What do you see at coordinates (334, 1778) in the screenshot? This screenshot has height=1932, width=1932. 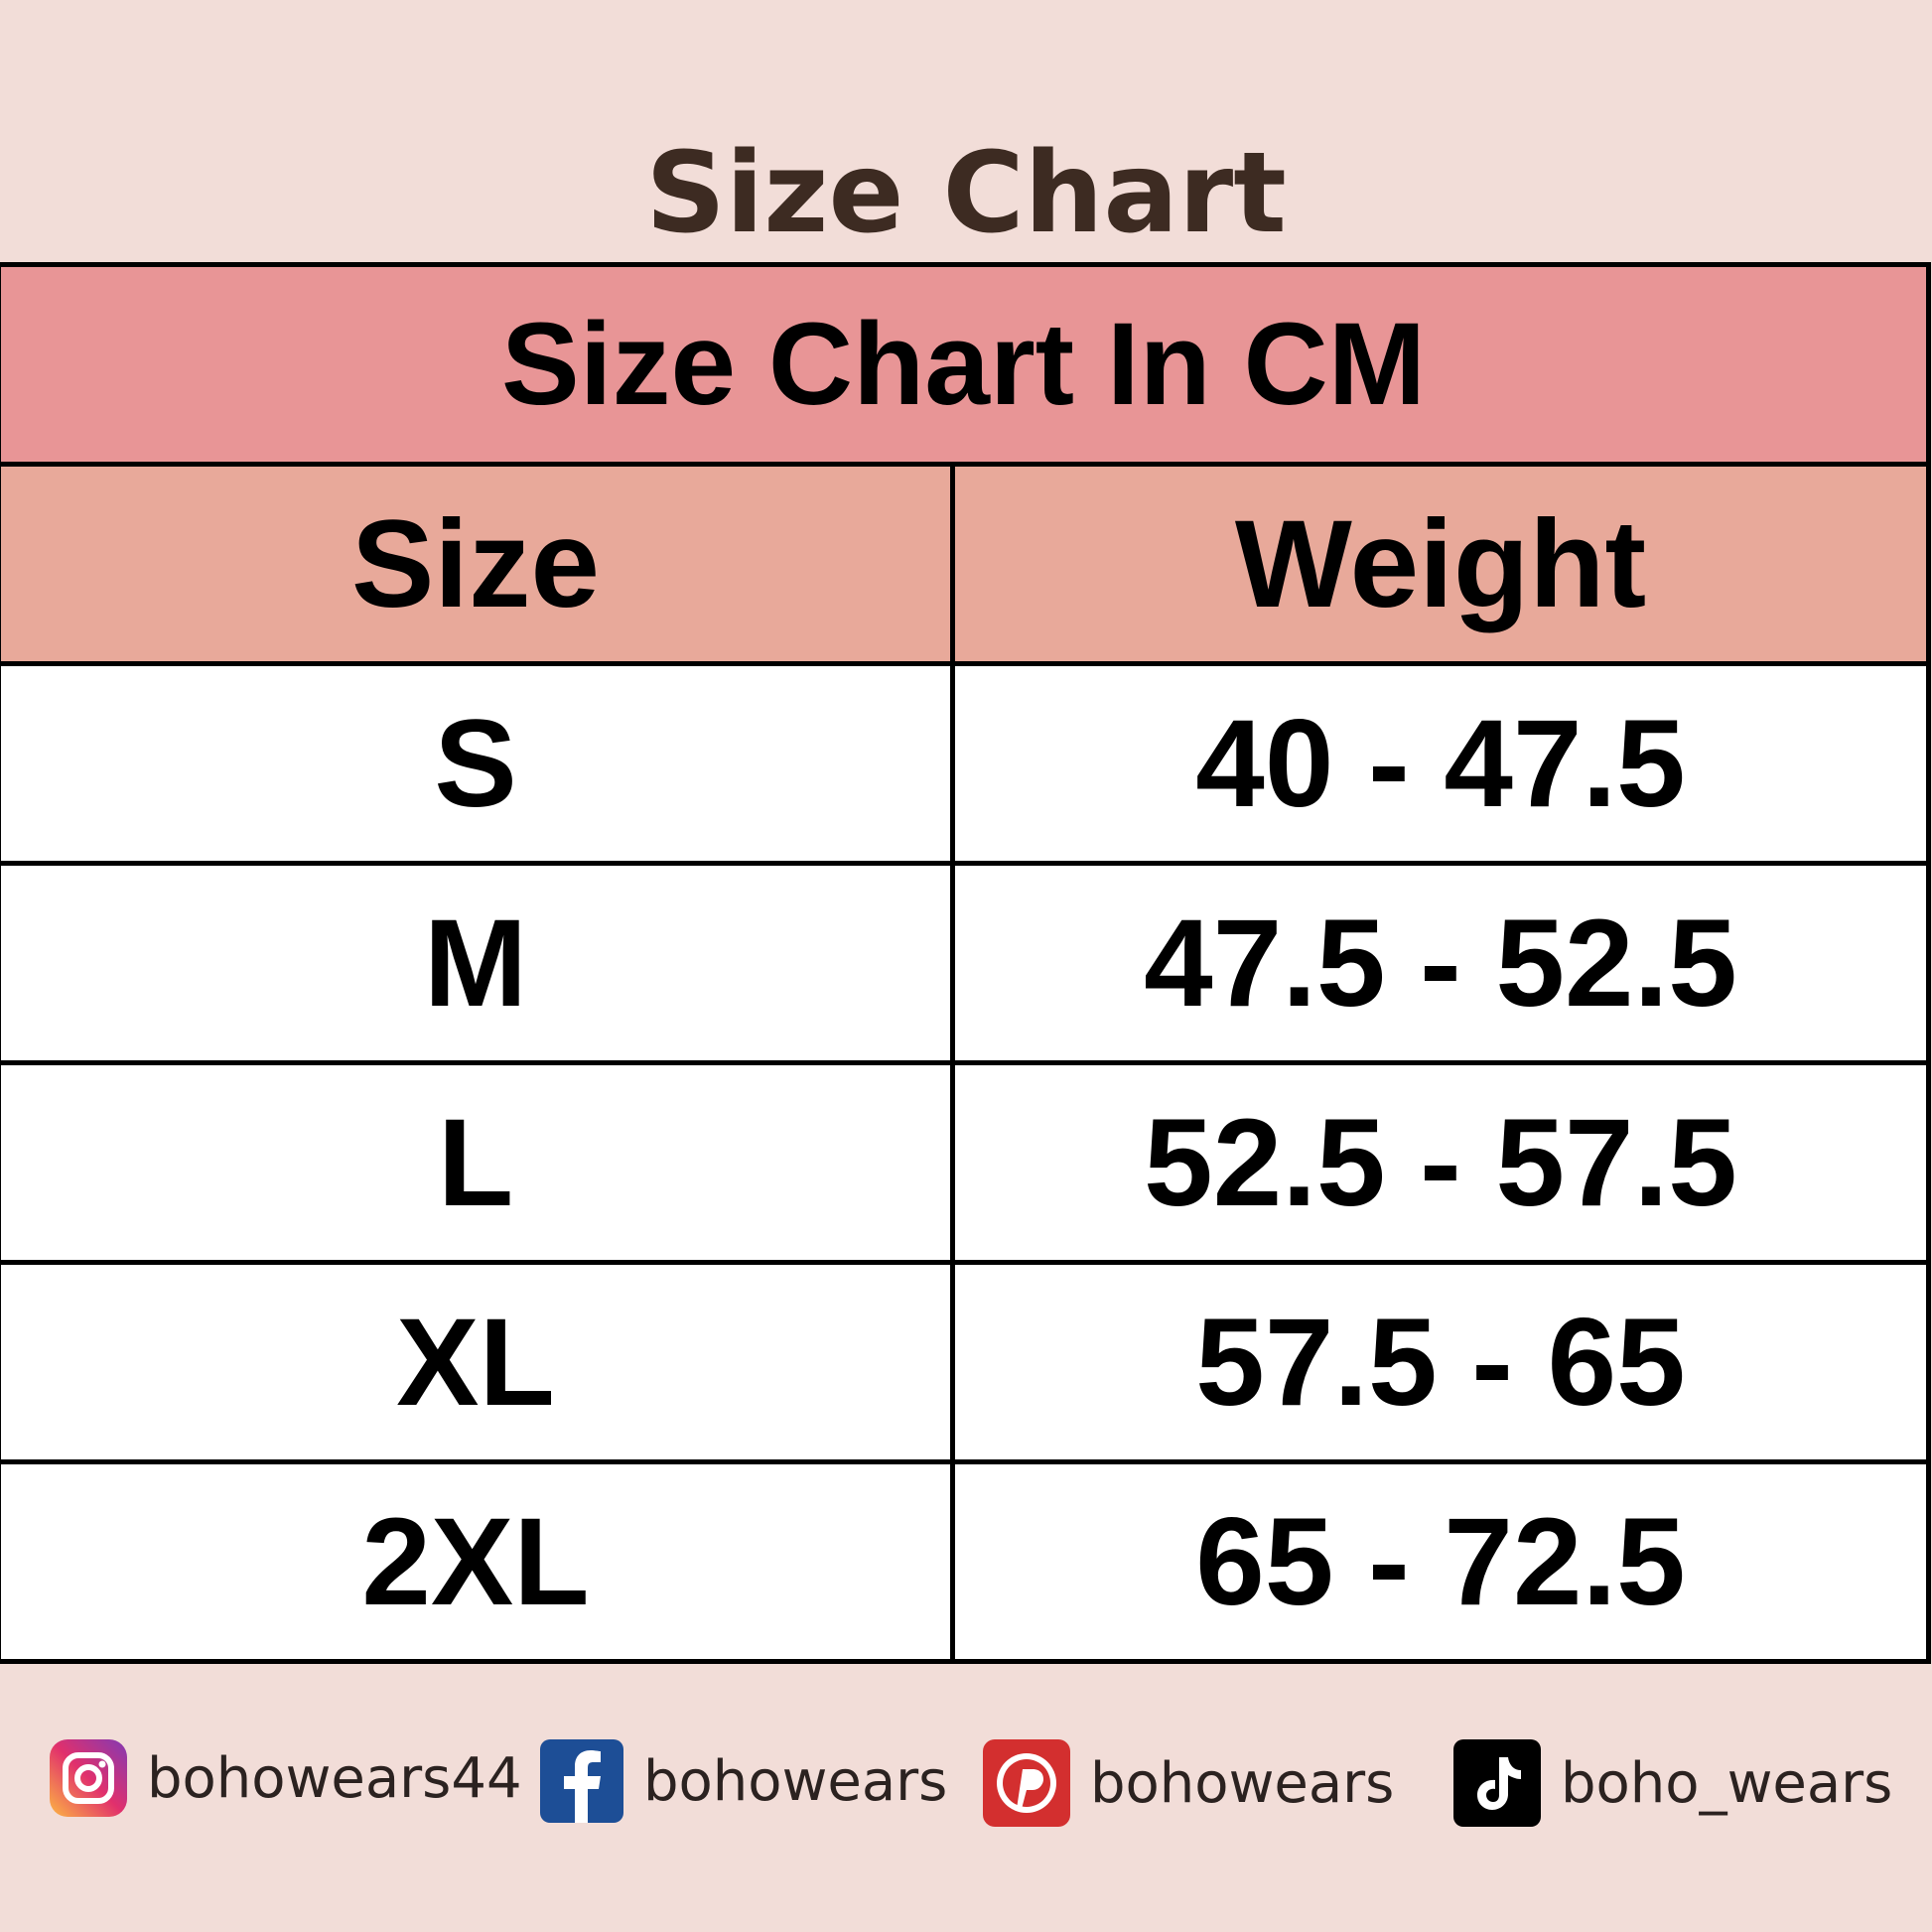 I see `social-handle: bohowears44` at bounding box center [334, 1778].